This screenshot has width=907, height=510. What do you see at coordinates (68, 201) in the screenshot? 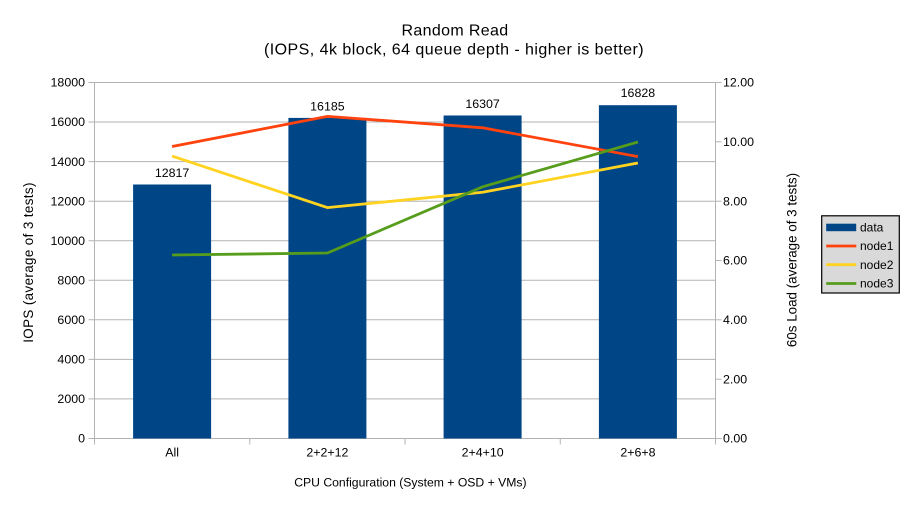
I see `svg-text: 12000` at bounding box center [68, 201].